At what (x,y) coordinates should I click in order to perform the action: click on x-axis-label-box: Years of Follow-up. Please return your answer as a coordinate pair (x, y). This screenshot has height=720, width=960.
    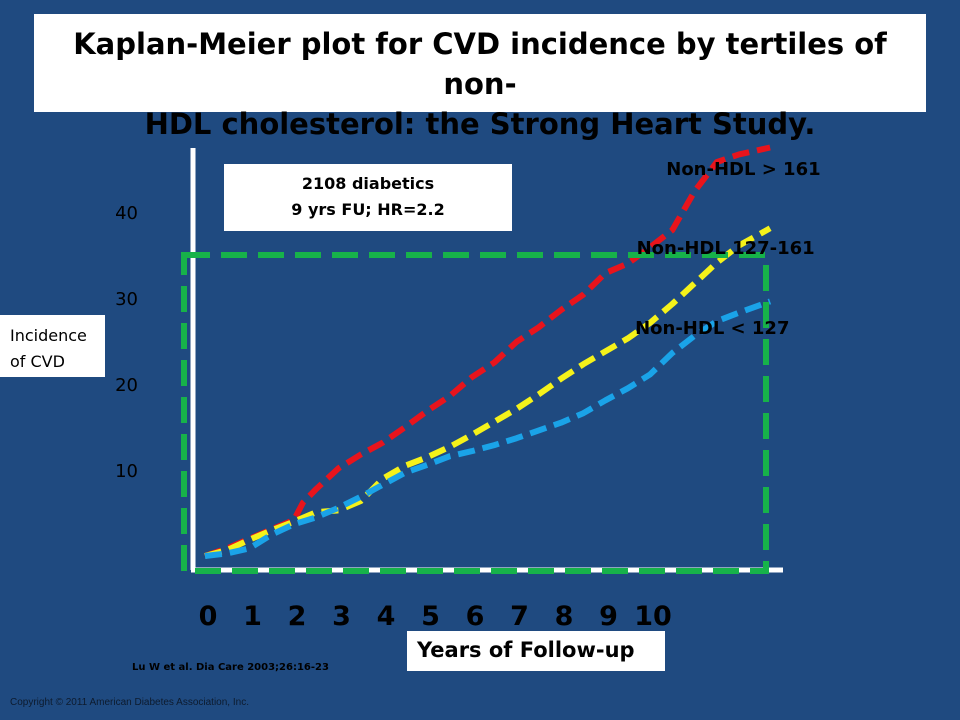
    Looking at the image, I should click on (536, 651).